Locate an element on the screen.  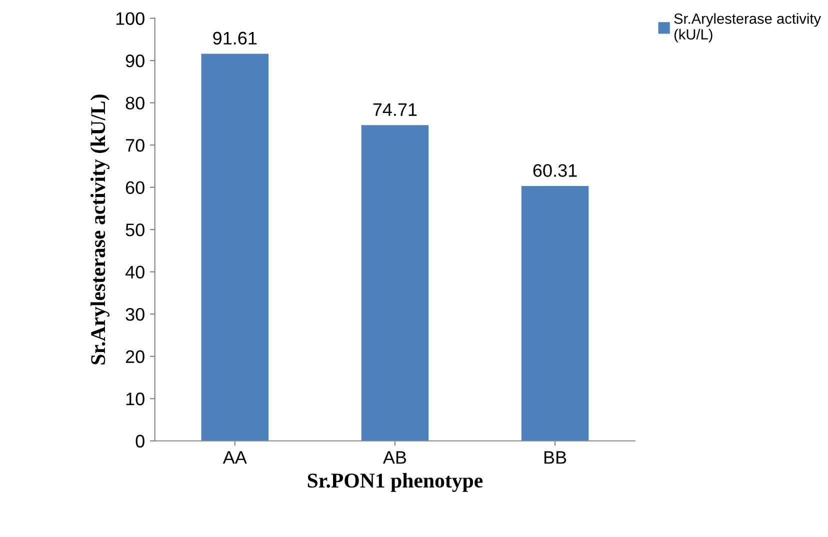
y-tick-label: 0 is located at coordinates (140, 441).